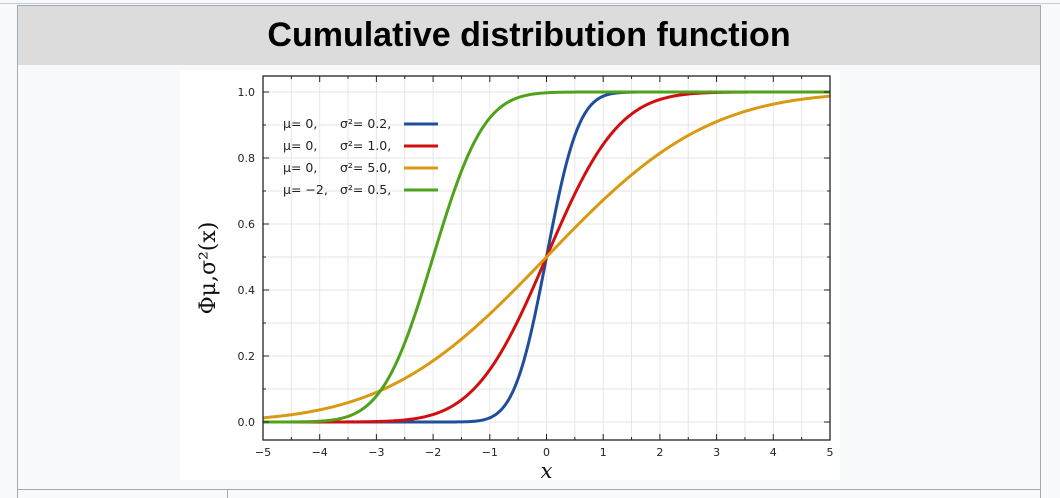  I want to click on bottom-border-line, so click(529, 489).